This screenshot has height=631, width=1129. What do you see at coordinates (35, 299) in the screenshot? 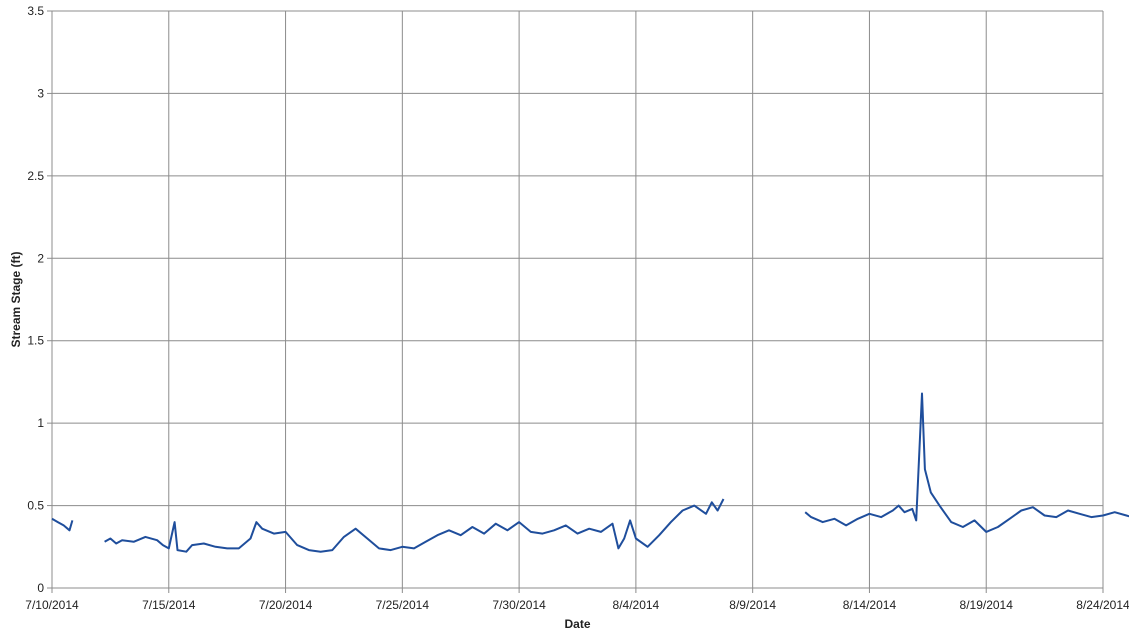
I see `y-tick-labels: 0 0.5 1 1.5 2 2.5 3 3.5` at bounding box center [35, 299].